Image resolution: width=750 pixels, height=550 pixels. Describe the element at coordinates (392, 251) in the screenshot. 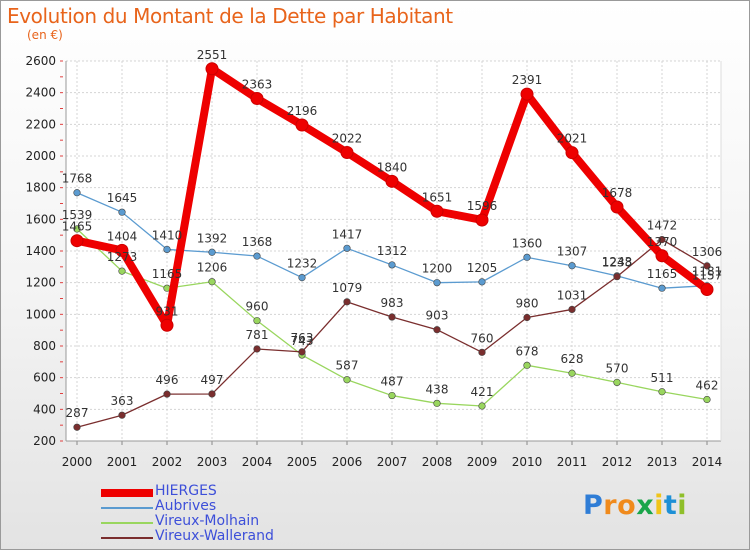

I see `data-label-aubrives: 1312` at that location.